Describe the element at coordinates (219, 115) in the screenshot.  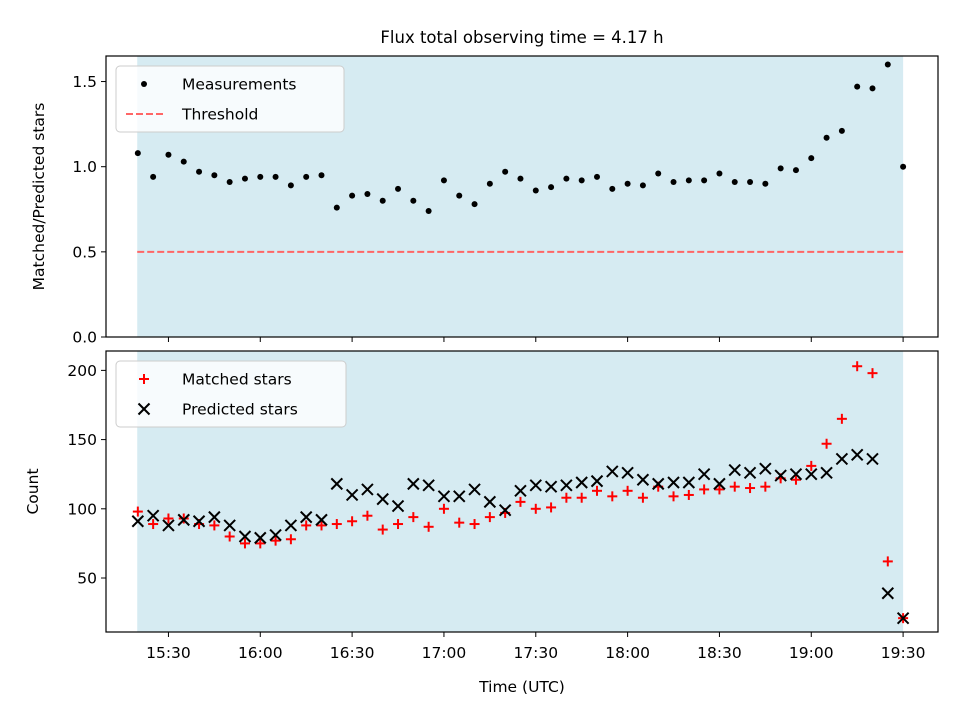
I see `legend-label: Threshold` at that location.